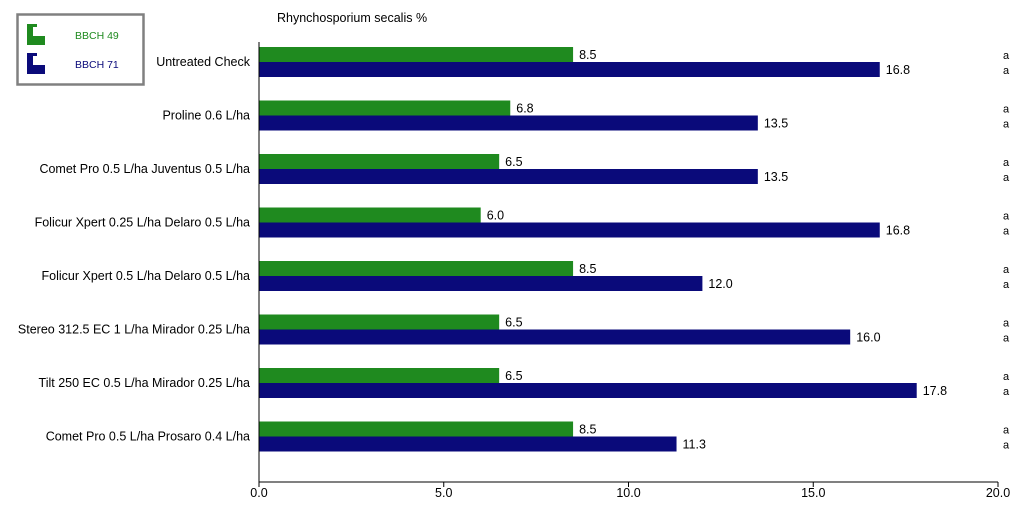 This screenshot has width=1023, height=514. What do you see at coordinates (145, 383) in the screenshot?
I see `category-label: Tilt 250 EC 0.5 L/ha Mirador 0.25 L/ha` at bounding box center [145, 383].